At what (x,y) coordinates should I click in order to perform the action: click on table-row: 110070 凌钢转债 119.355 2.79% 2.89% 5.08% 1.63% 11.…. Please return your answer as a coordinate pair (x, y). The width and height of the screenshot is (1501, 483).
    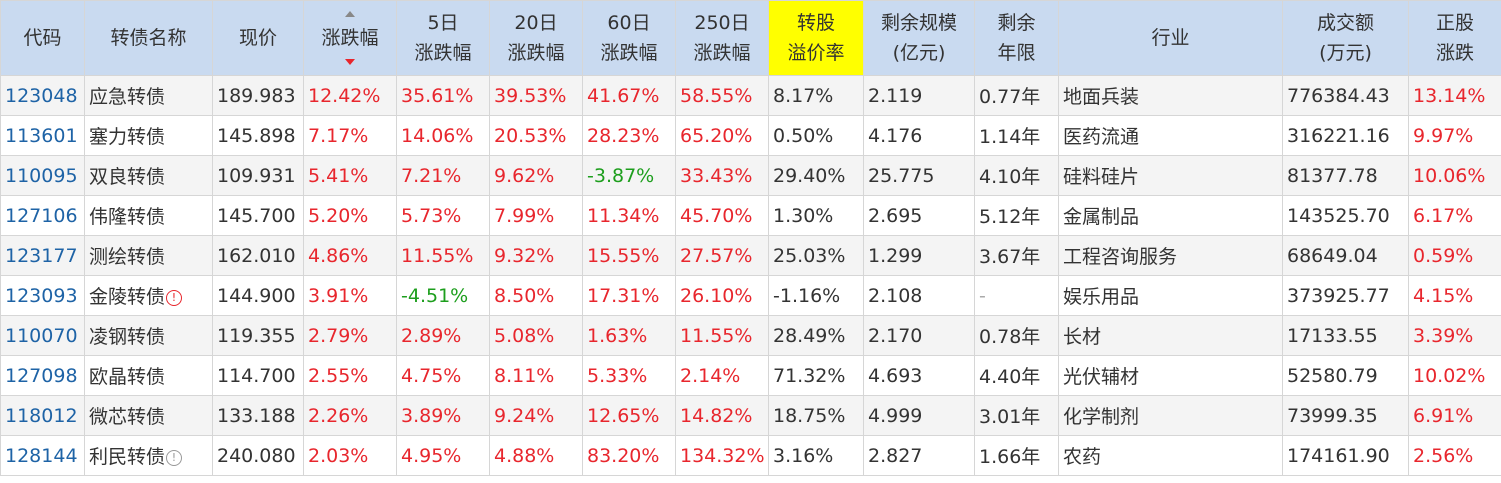
    Looking at the image, I should click on (750, 335).